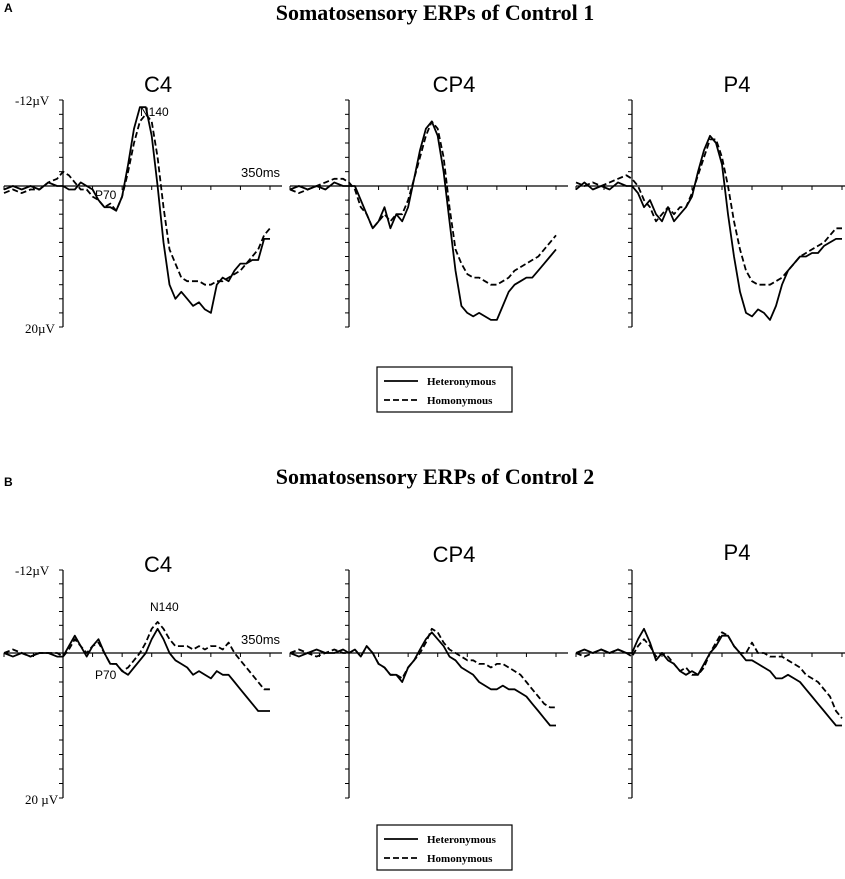  I want to click on subplot-c4: C4 -12µV 20 µV 350ms N140 P70, so click(142, 679).